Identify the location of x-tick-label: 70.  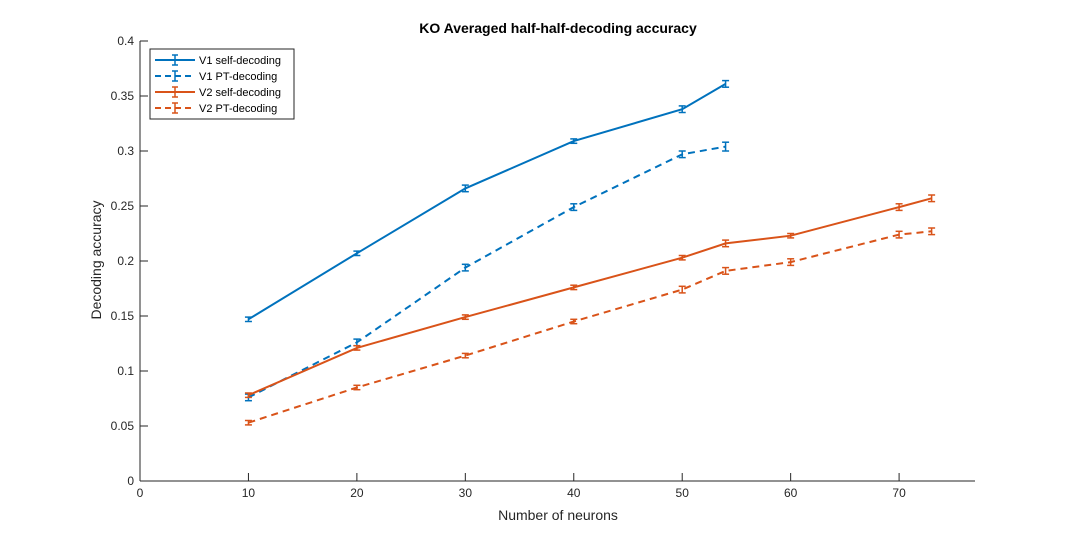
(899, 493).